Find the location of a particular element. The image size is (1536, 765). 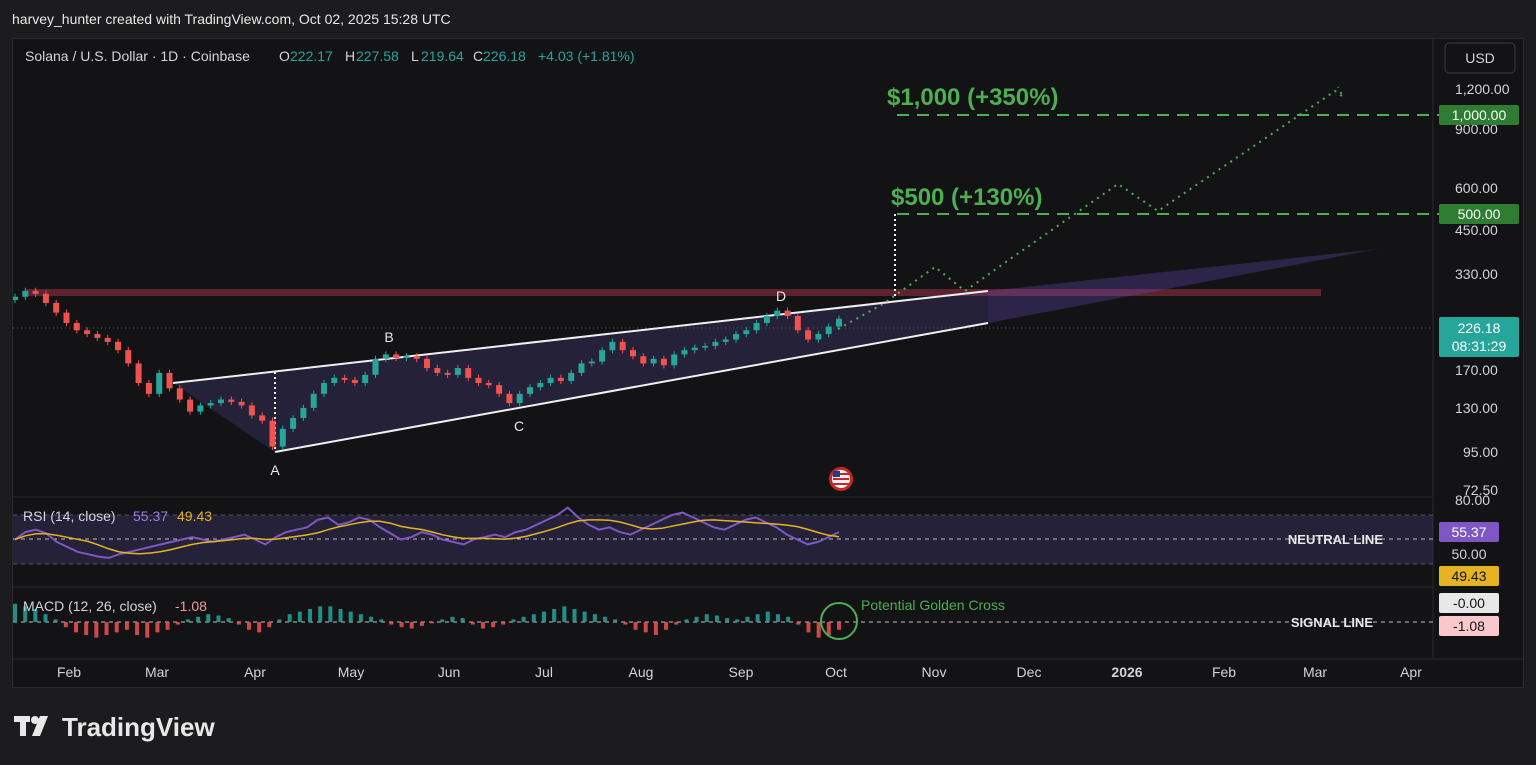

pattern-label-b: B is located at coordinates (388, 337).